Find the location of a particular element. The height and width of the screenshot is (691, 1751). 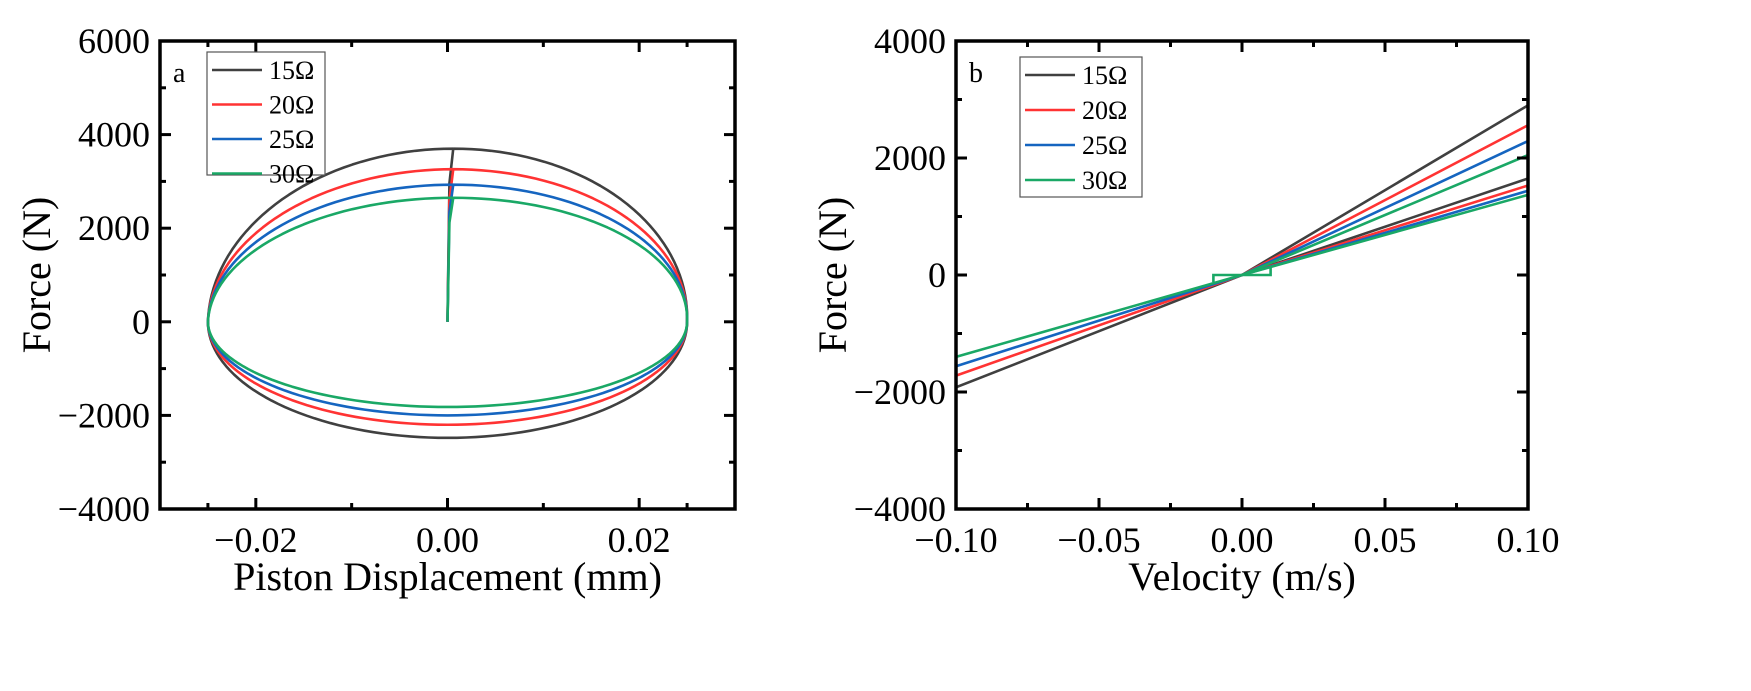

y-tick-label: 6000 is located at coordinates (114, 41).